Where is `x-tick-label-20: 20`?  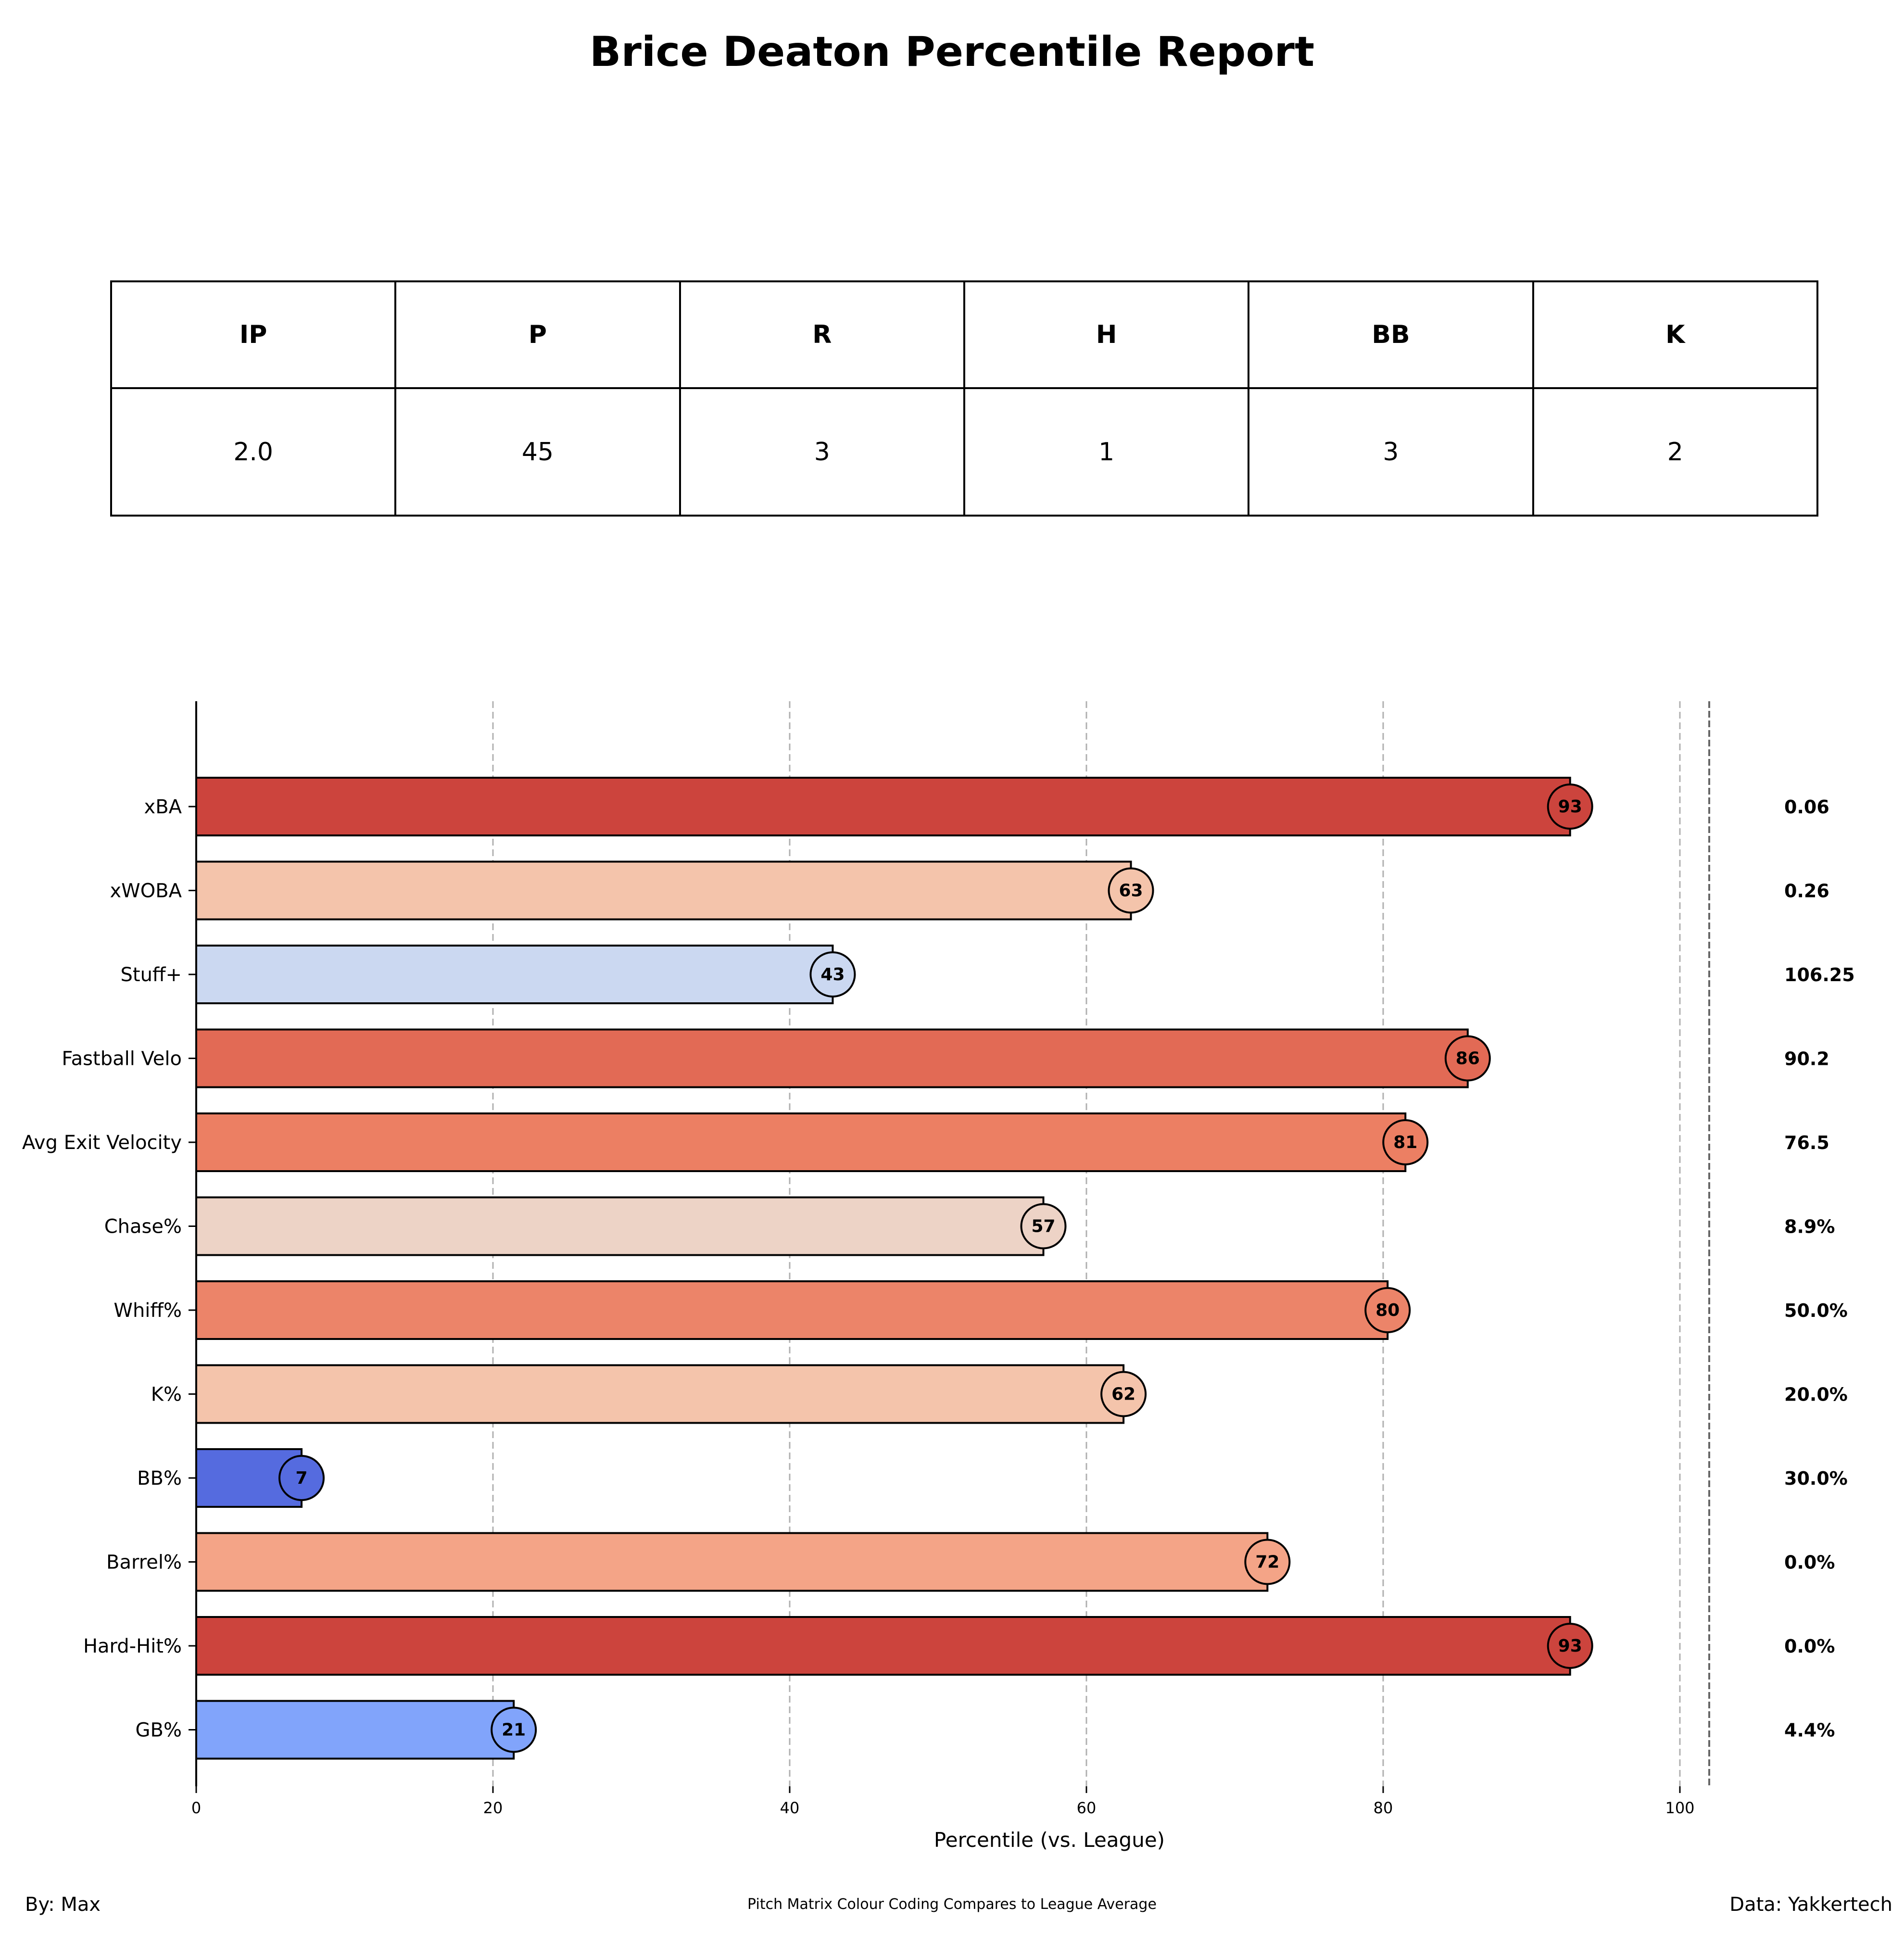
x-tick-label-20: 20 is located at coordinates (493, 1808).